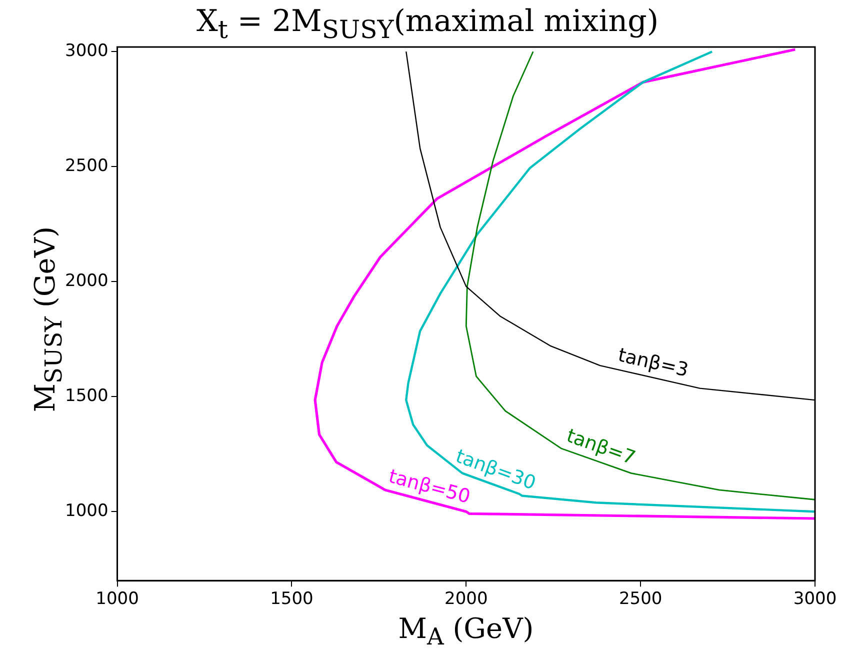  What do you see at coordinates (117, 599) in the screenshot?
I see `x-tick-label: 1000` at bounding box center [117, 599].